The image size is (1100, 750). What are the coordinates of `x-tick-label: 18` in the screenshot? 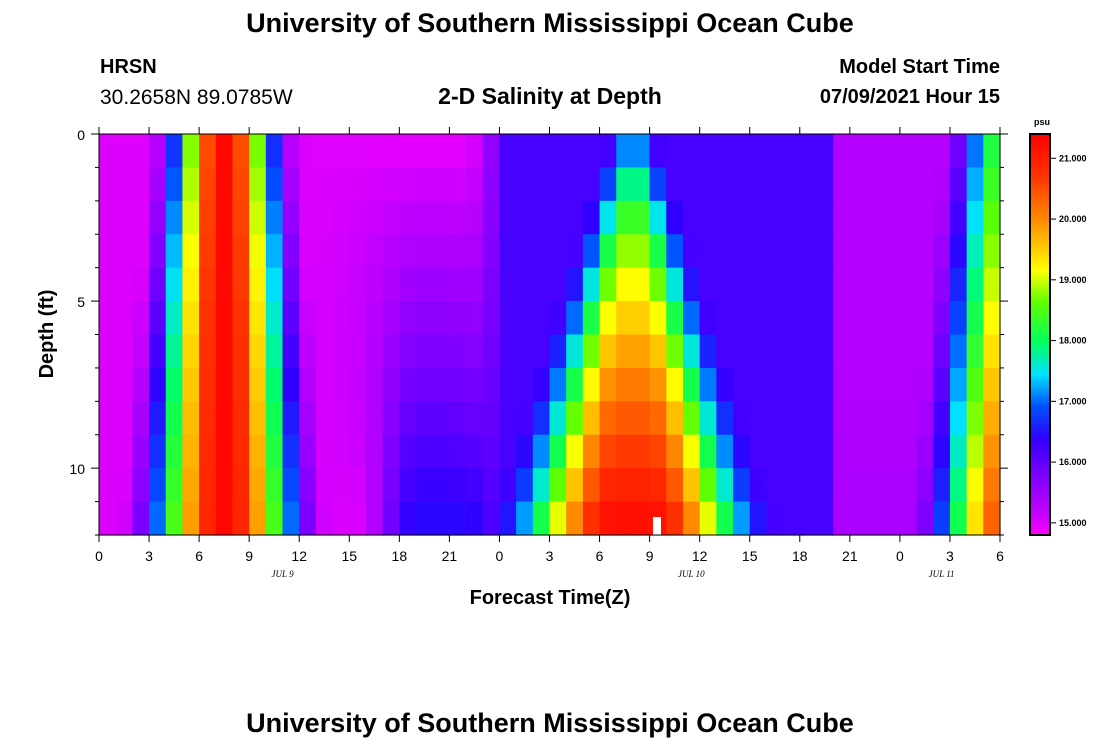 It's located at (400, 556).